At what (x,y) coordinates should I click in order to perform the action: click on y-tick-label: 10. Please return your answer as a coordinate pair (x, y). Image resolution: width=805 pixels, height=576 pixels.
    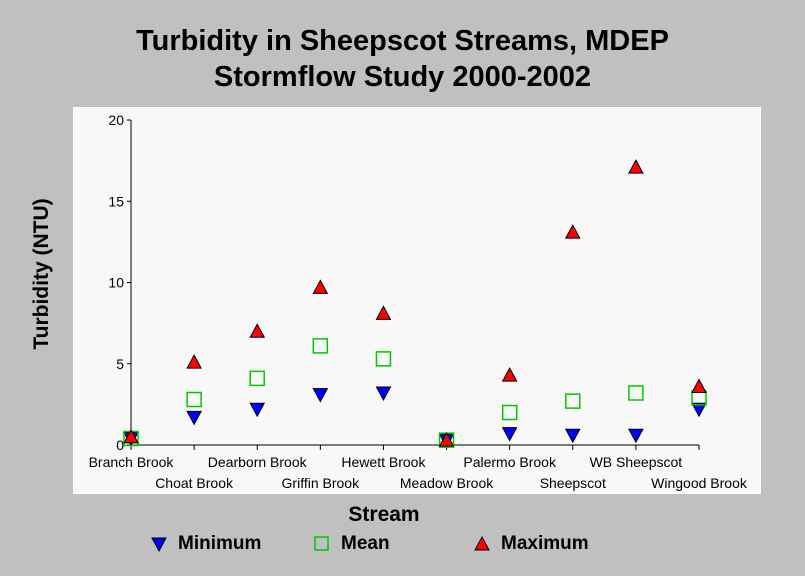
    Looking at the image, I should click on (116, 283).